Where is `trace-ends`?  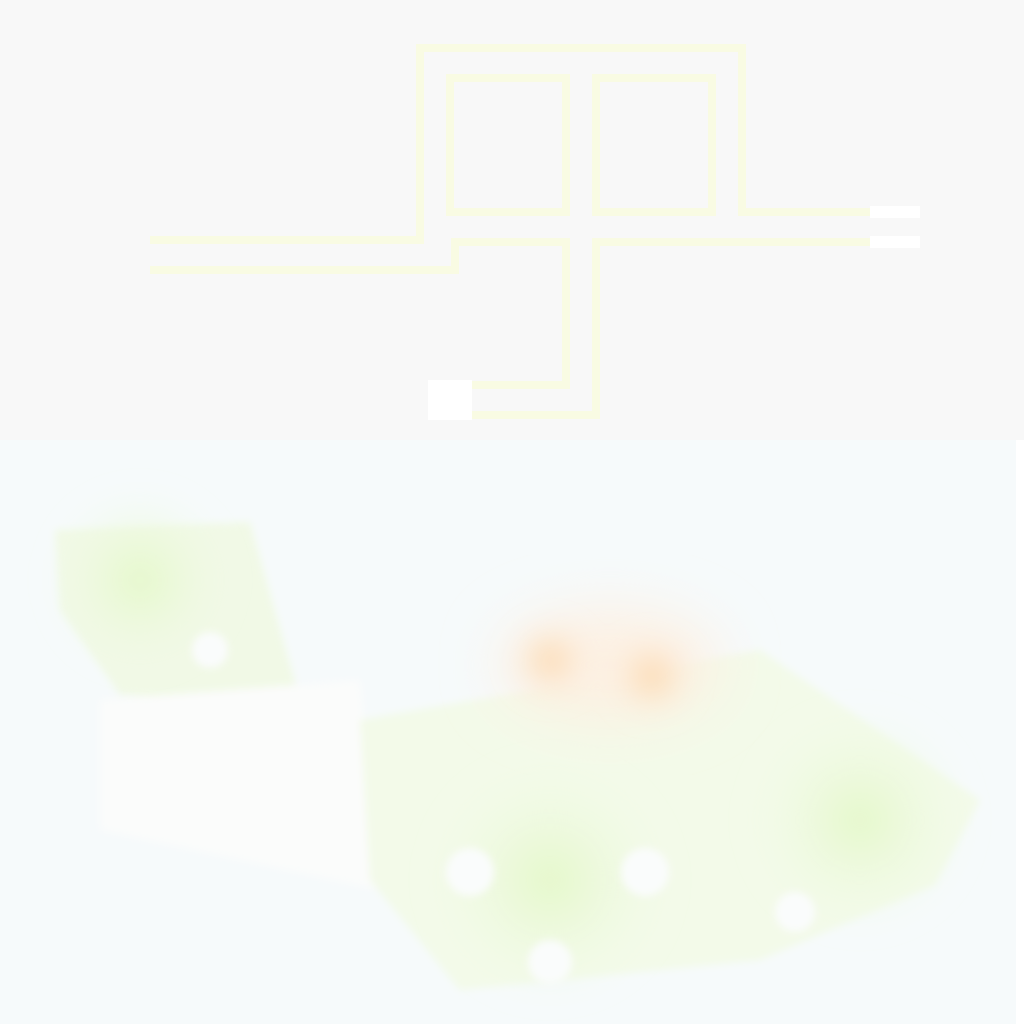
trace-ends is located at coordinates (674, 313).